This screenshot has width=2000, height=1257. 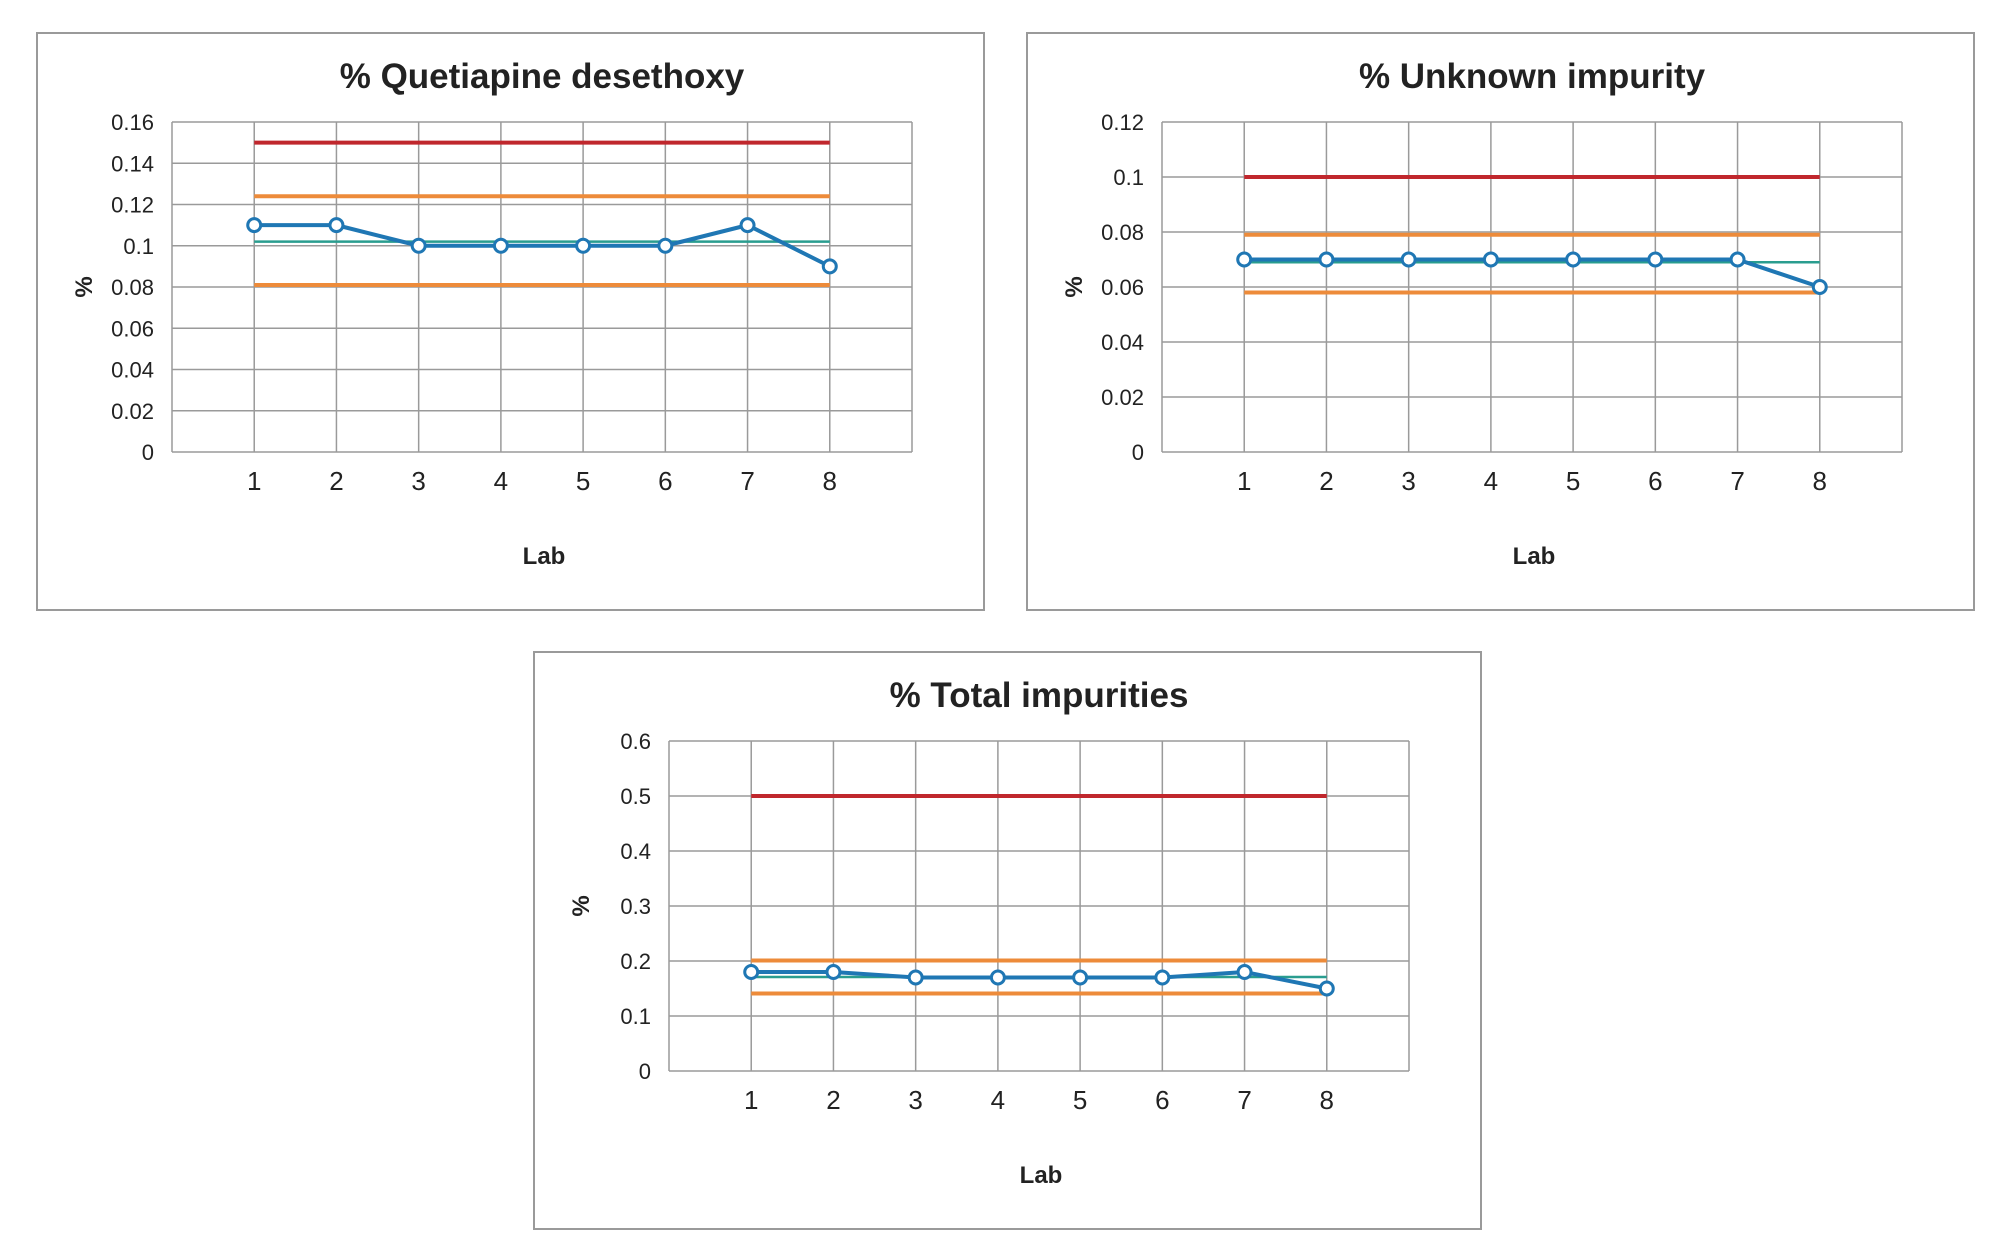 I want to click on chart-title: % Unknown impurity, so click(x=1532, y=76).